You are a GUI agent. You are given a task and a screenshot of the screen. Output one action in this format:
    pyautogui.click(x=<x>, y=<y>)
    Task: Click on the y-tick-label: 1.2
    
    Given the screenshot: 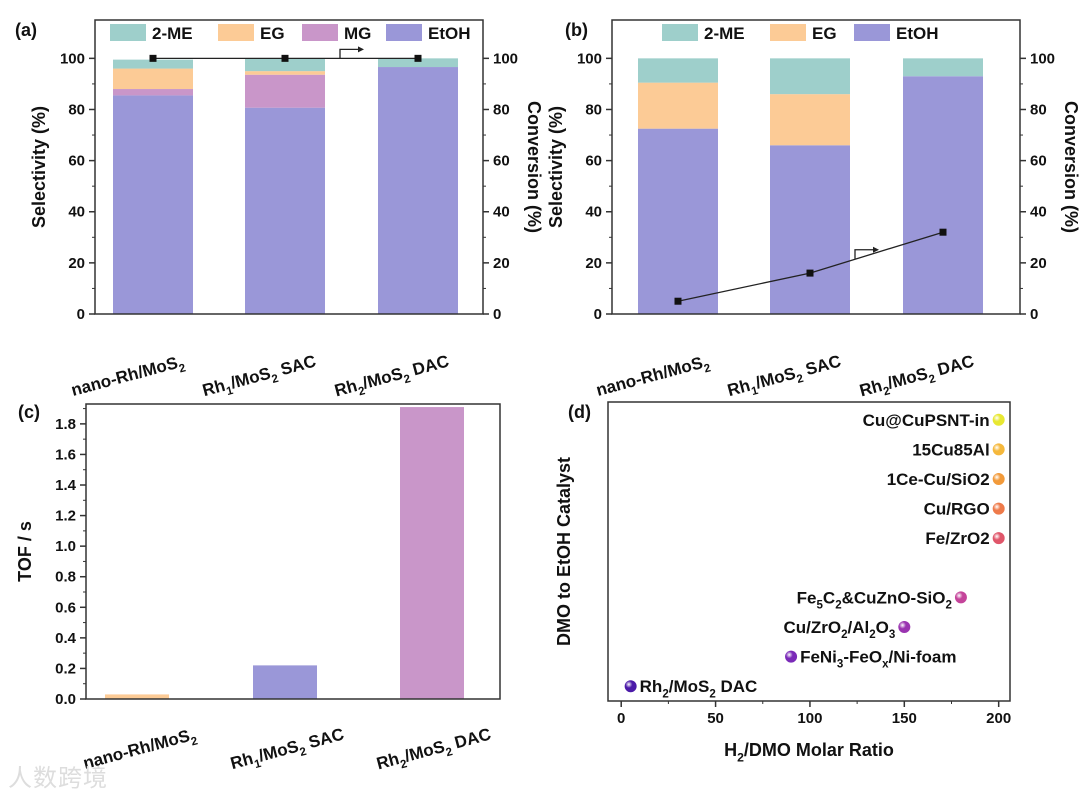 What is the action you would take?
    pyautogui.click(x=65, y=516)
    